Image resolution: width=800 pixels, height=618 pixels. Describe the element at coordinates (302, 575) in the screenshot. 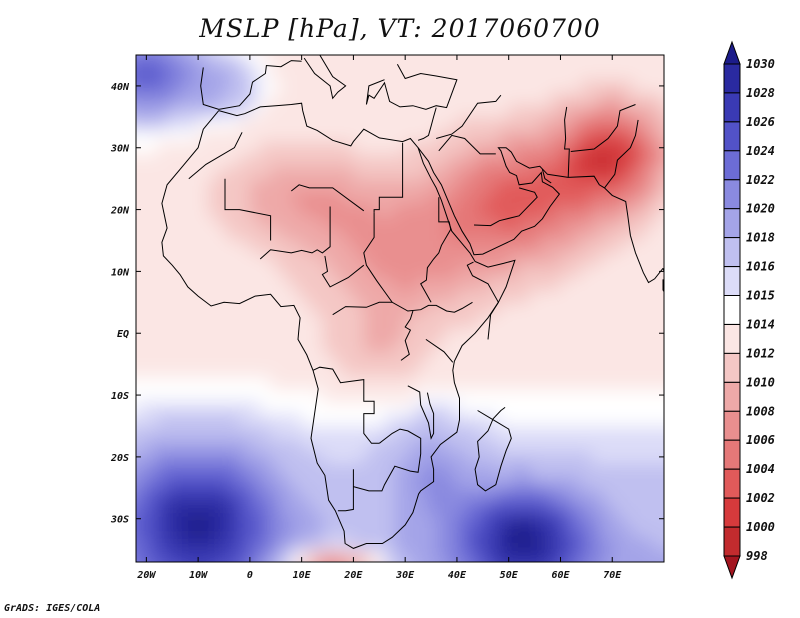

I see `x-tick-label: 10E` at that location.